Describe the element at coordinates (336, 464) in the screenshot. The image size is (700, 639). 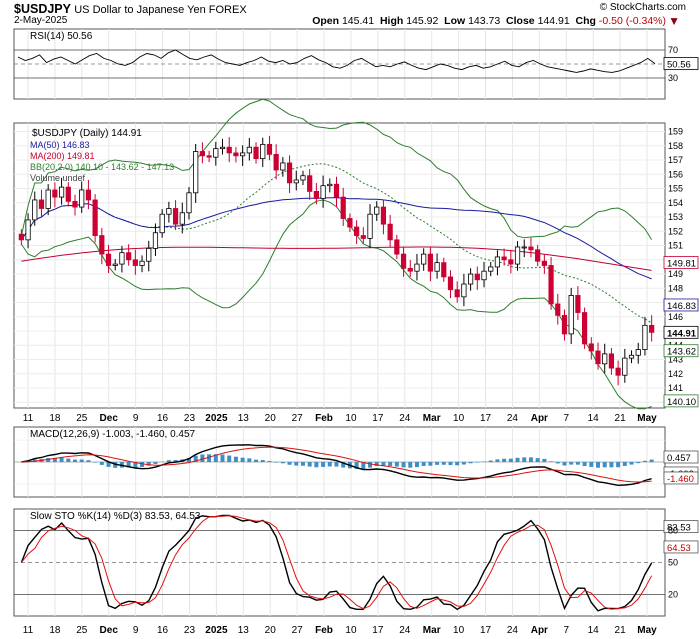
I see `macd-signal-line` at that location.